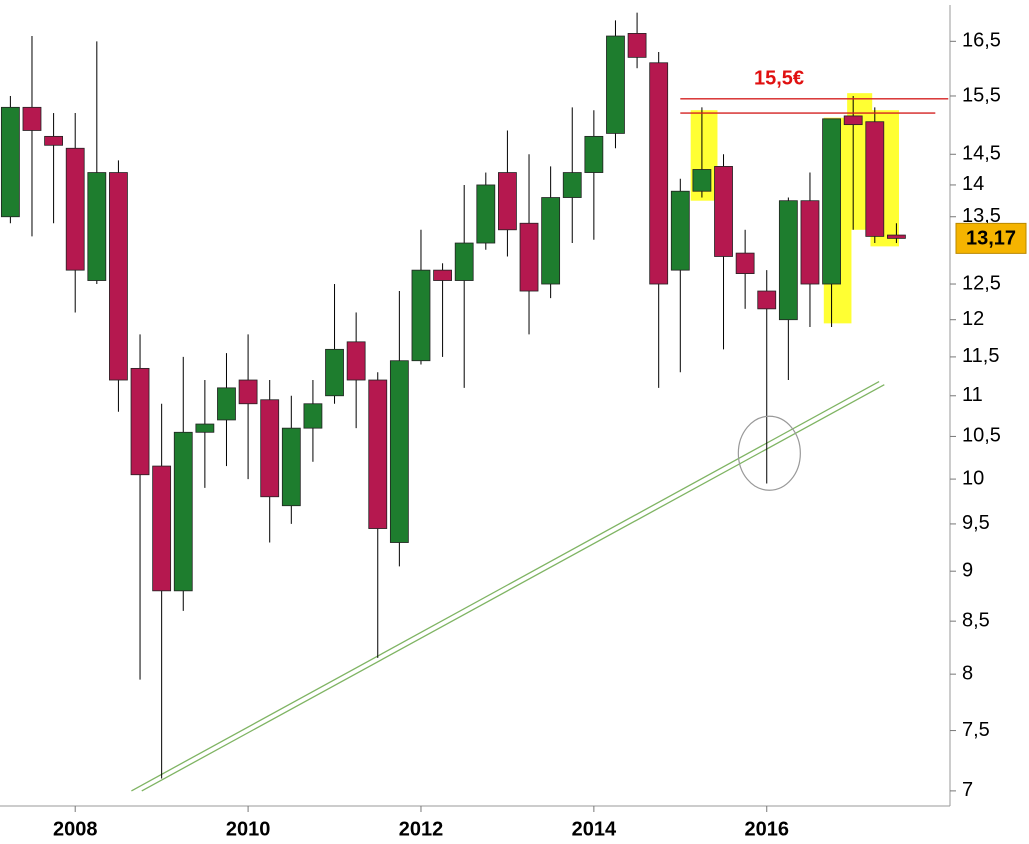 The height and width of the screenshot is (844, 1029). Describe the element at coordinates (981, 436) in the screenshot. I see `y-tick-label: 10,5` at that location.